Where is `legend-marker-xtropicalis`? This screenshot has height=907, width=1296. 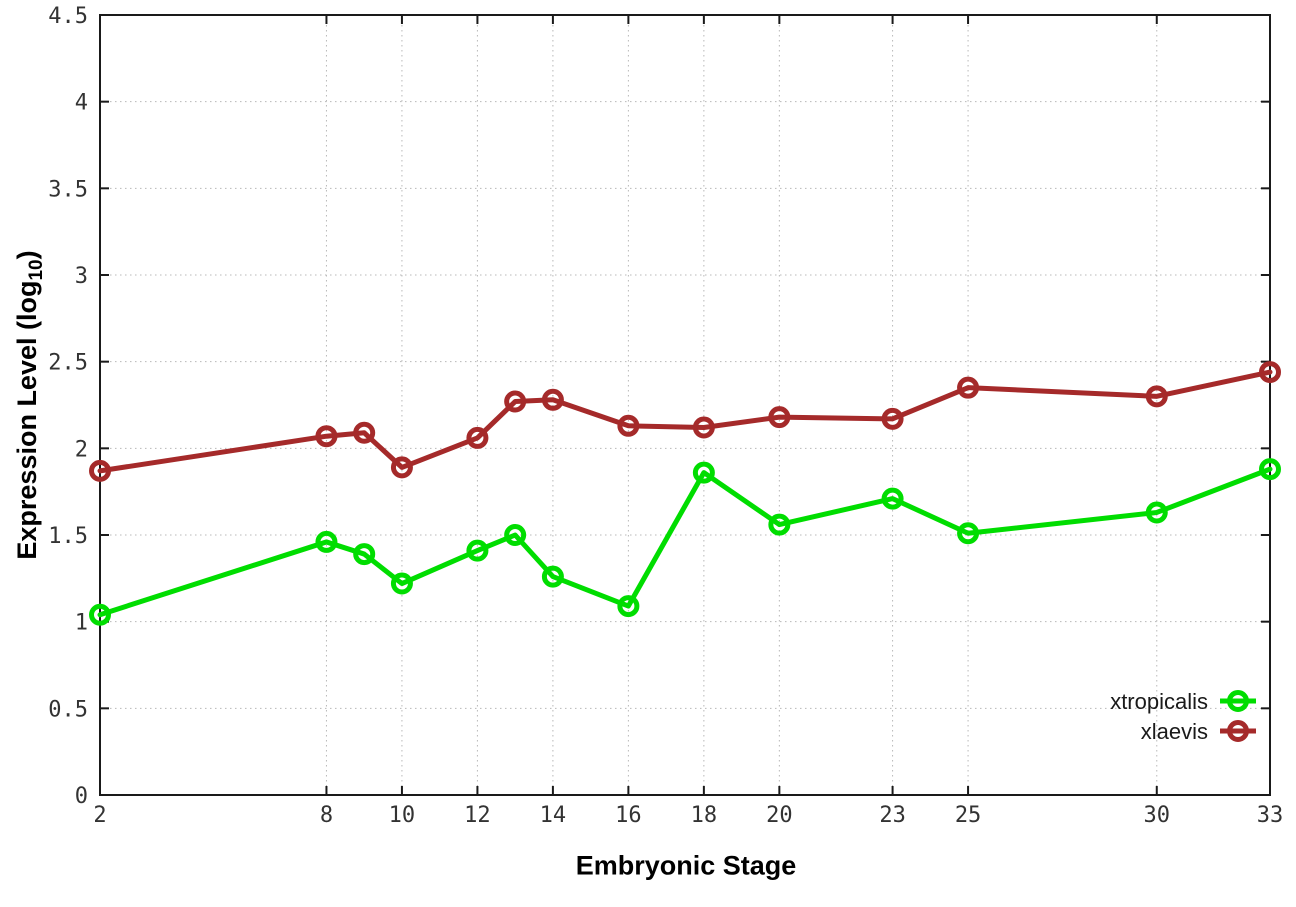
legend-marker-xtropicalis is located at coordinates (1238, 701).